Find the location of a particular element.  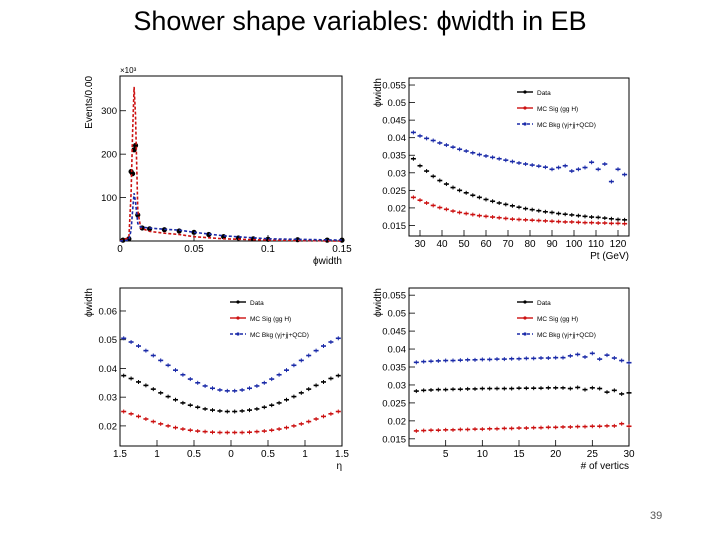

x-tick-label: 0.1 is located at coordinates (268, 249).